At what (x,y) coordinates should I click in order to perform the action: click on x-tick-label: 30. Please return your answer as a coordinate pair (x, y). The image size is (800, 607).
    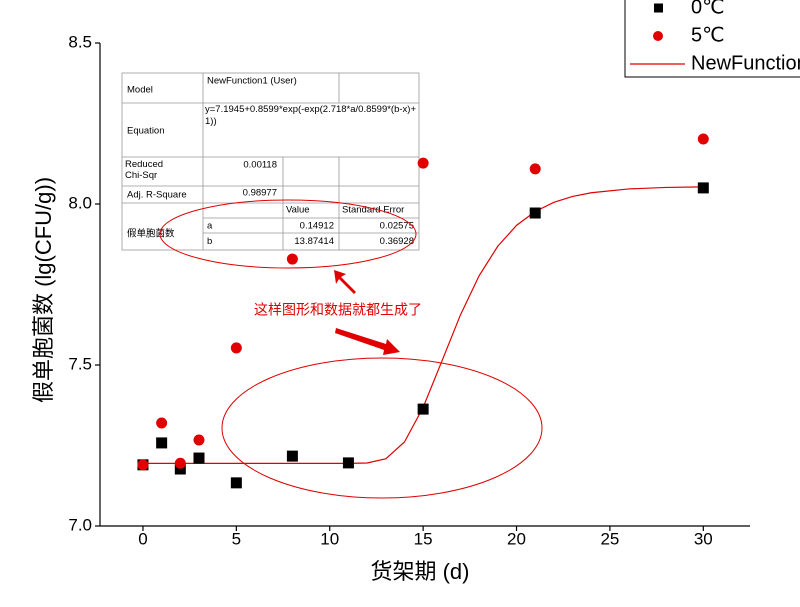
    Looking at the image, I should click on (703, 538).